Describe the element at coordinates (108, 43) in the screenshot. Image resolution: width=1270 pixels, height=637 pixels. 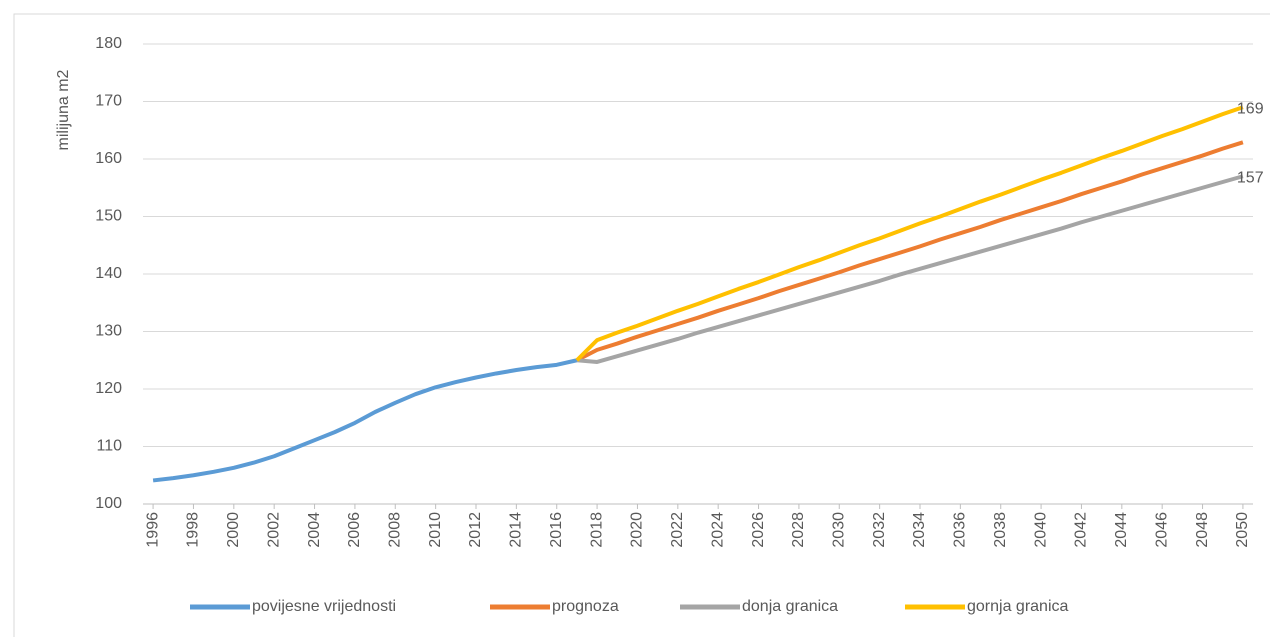
I see `y-tick-label: 180` at that location.